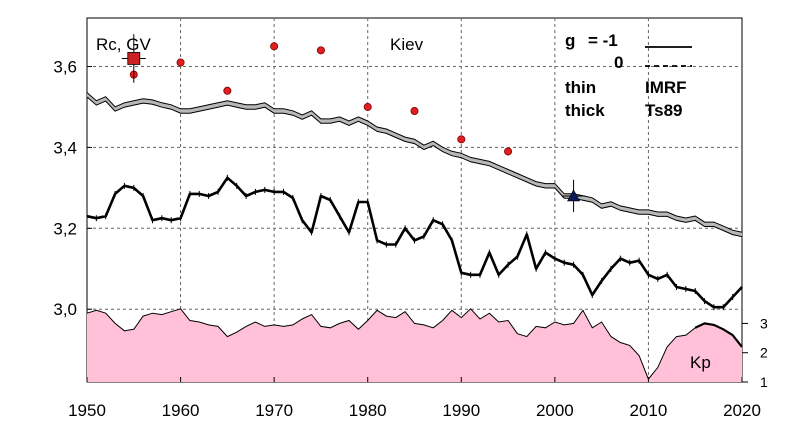  I want to click on x-tick-label: 1950, so click(87, 410).